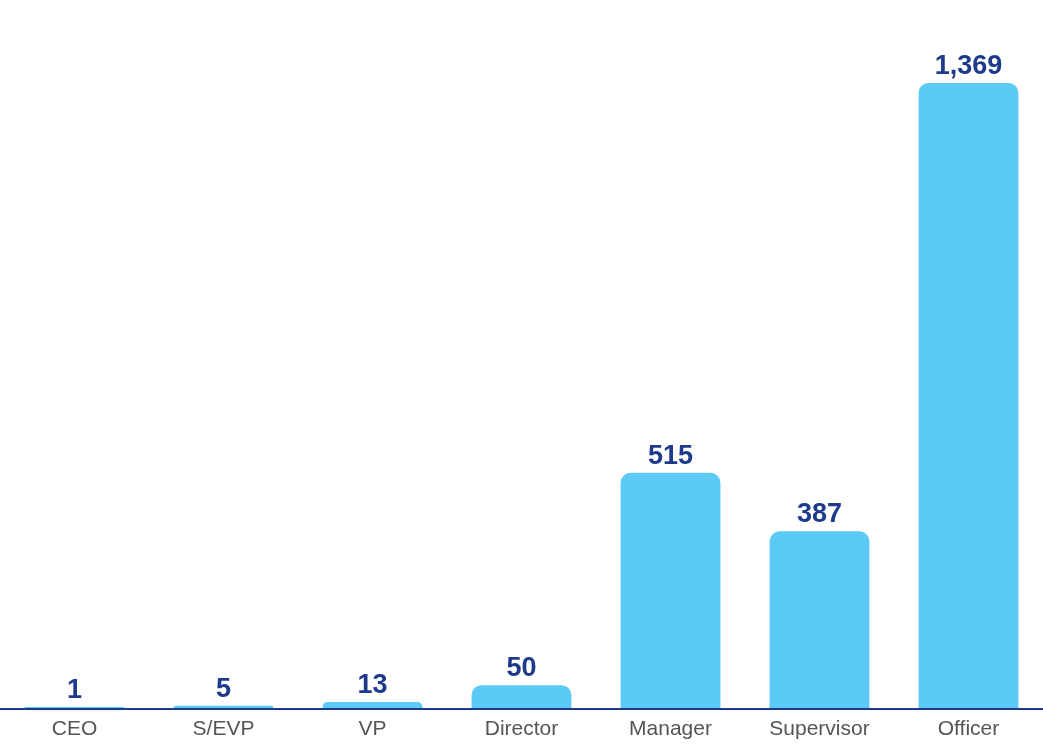  Describe the element at coordinates (968, 728) in the screenshot. I see `x-tick-label: Officer` at that location.